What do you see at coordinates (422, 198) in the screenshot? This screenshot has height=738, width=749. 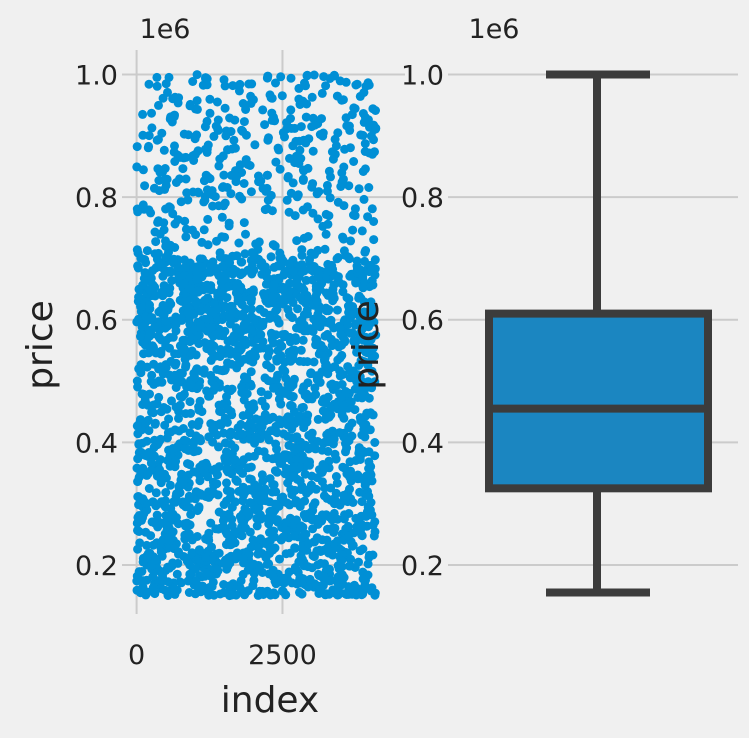 I see `box-y-tick-label: 0.8` at bounding box center [422, 198].